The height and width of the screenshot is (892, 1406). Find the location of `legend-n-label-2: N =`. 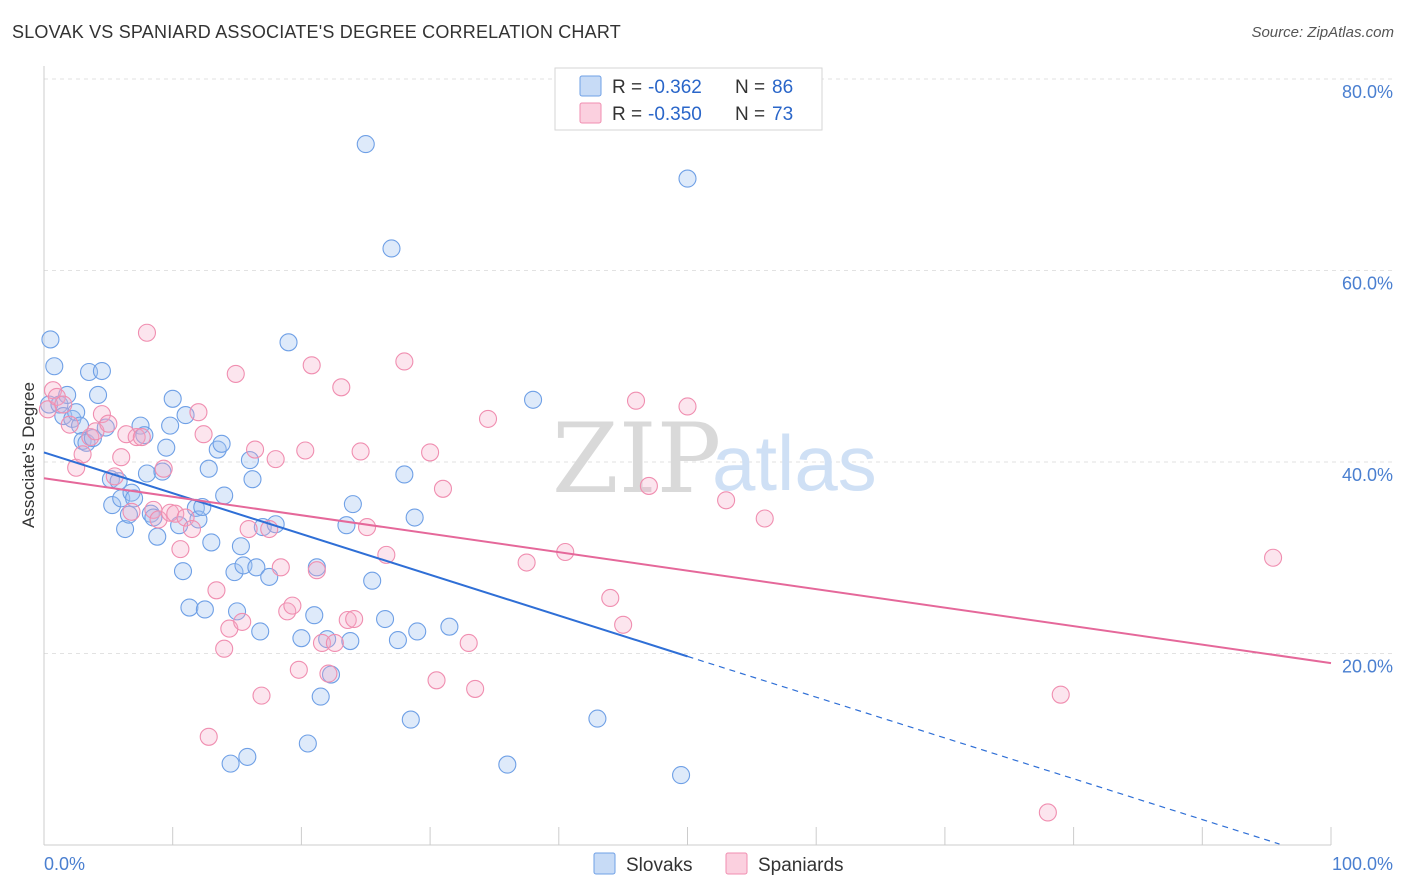

legend-n-label-2: N = is located at coordinates (750, 114).